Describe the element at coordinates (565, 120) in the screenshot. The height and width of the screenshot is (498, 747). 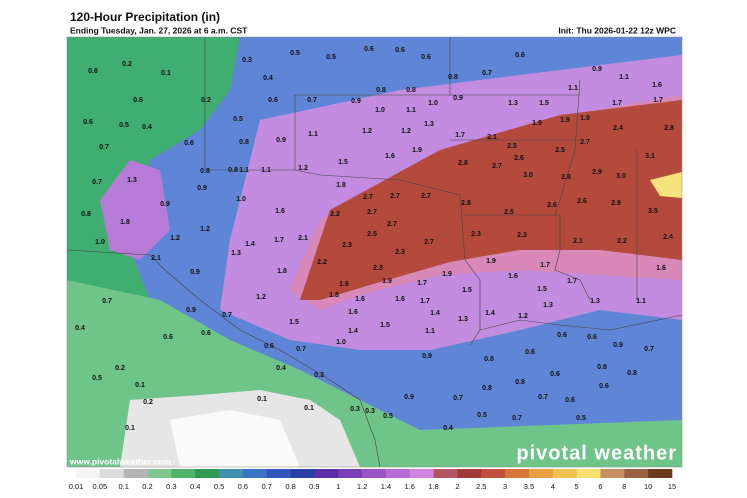
I see `precip-label: 1.9` at that location.